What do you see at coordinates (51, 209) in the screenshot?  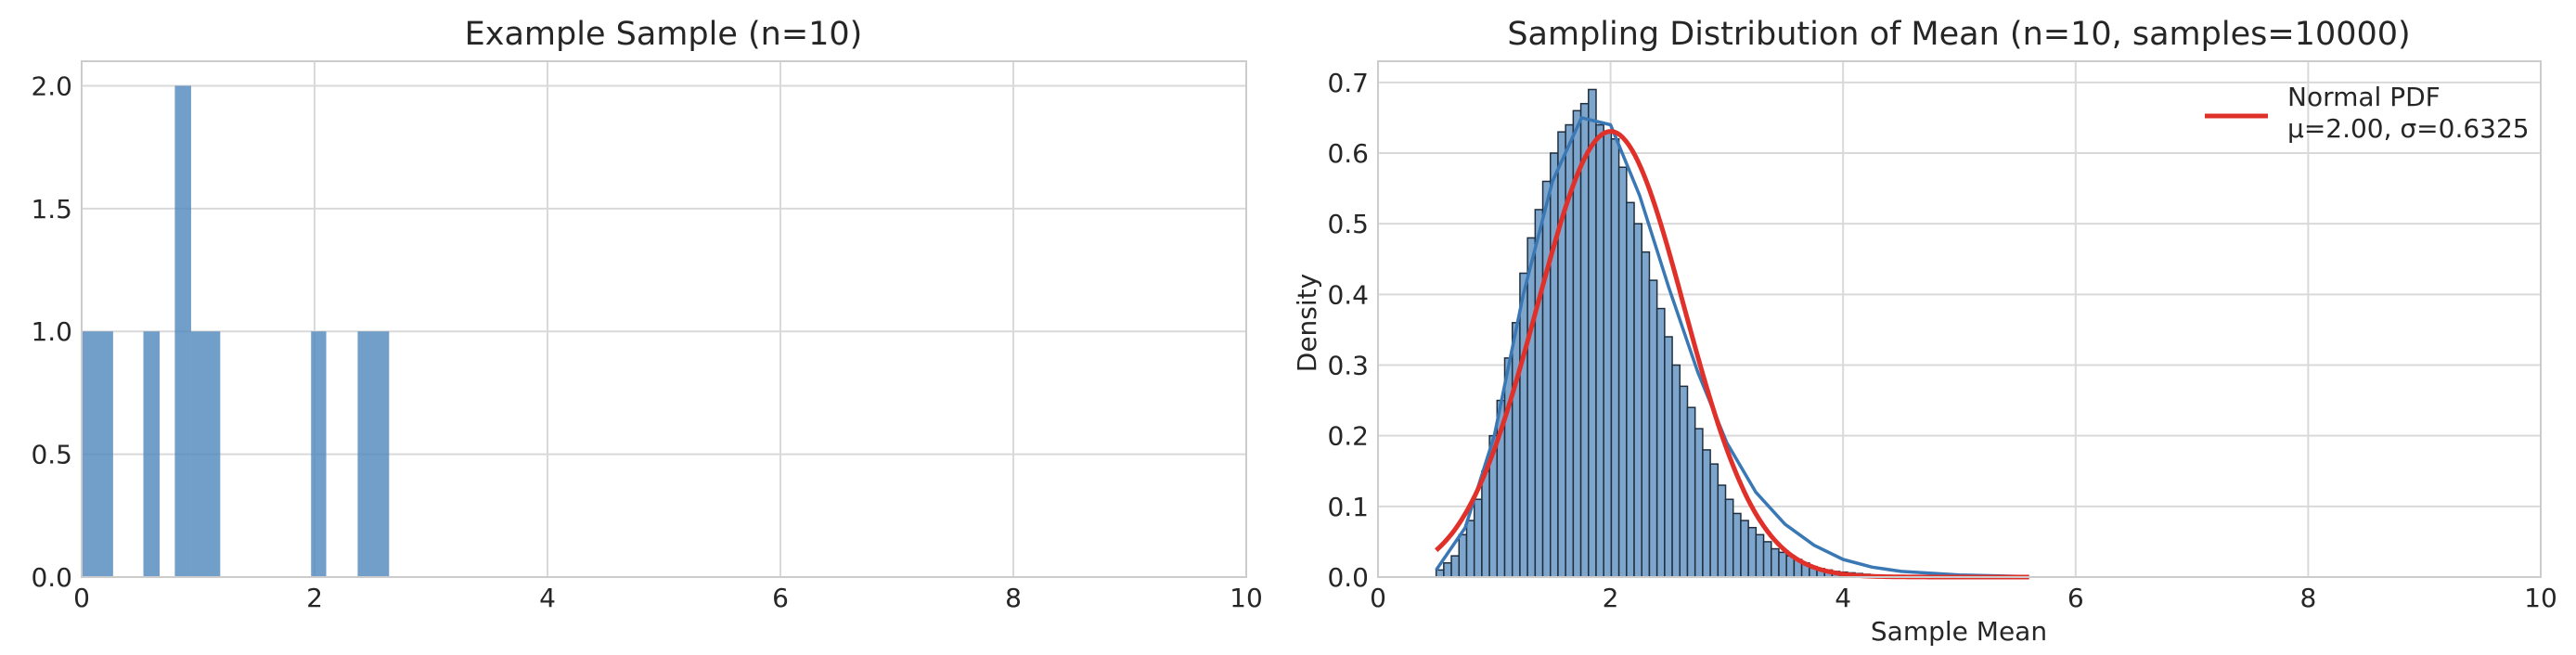 I see `left-y-tick-1.5: 1.5` at bounding box center [51, 209].